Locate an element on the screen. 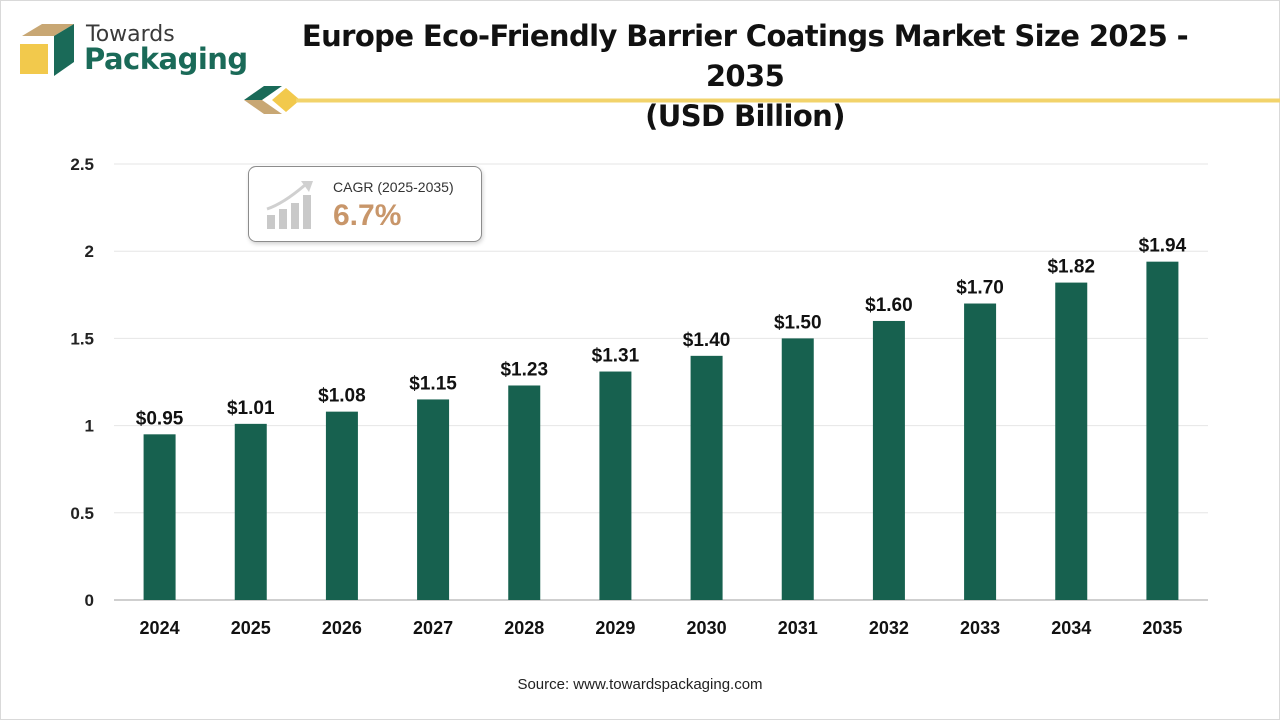 Image resolution: width=1280 pixels, height=720 pixels. x-tick-label-2028: 2028 is located at coordinates (524, 628).